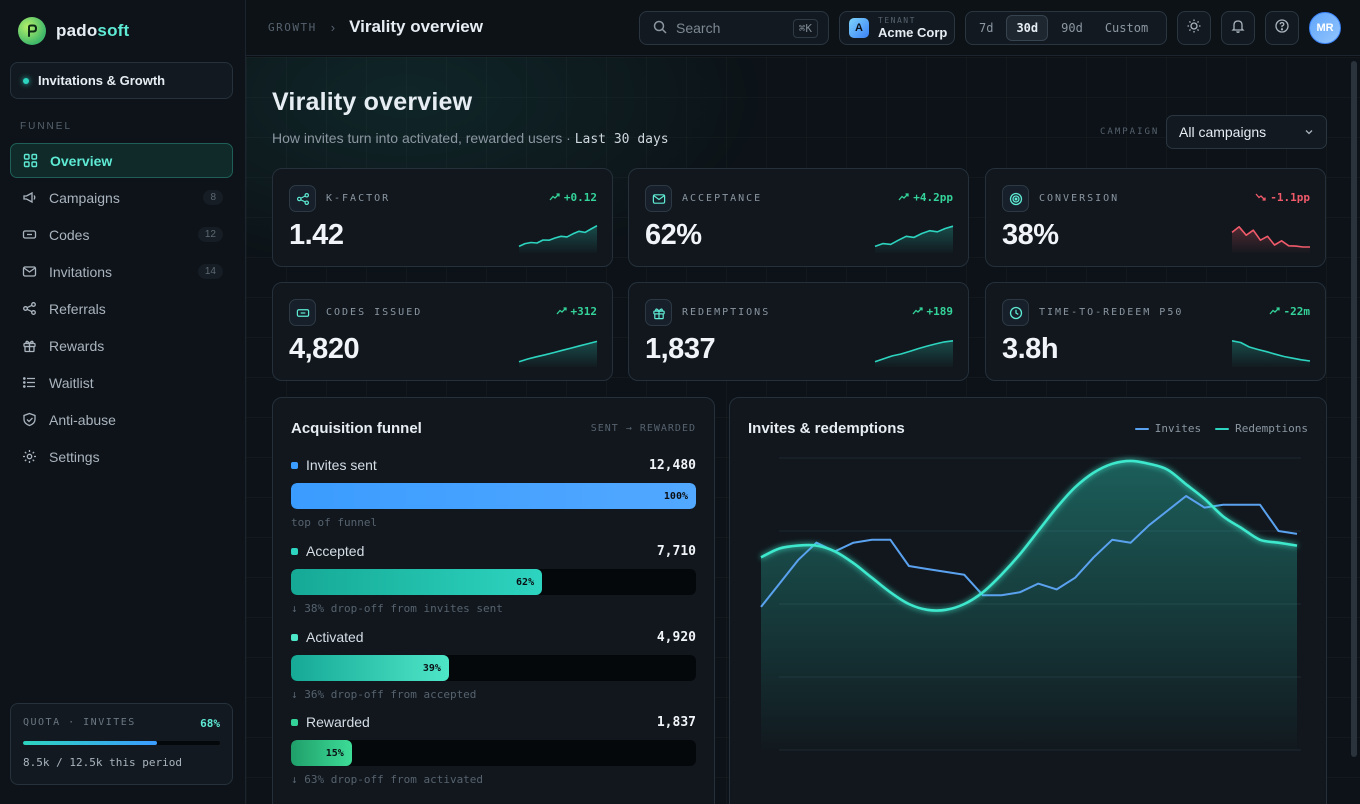  What do you see at coordinates (370, 668) in the screenshot?
I see `funnel-bar-fill: 39%` at bounding box center [370, 668].